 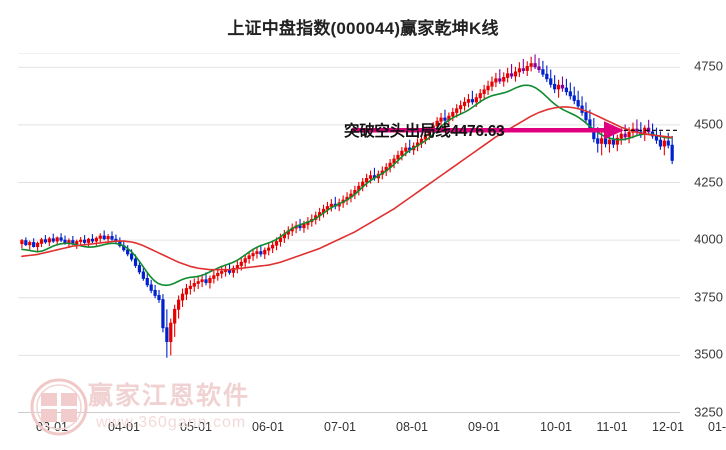 What do you see at coordinates (340, 427) in the screenshot?
I see `x-axis-tick-label: 07-01` at bounding box center [340, 427].